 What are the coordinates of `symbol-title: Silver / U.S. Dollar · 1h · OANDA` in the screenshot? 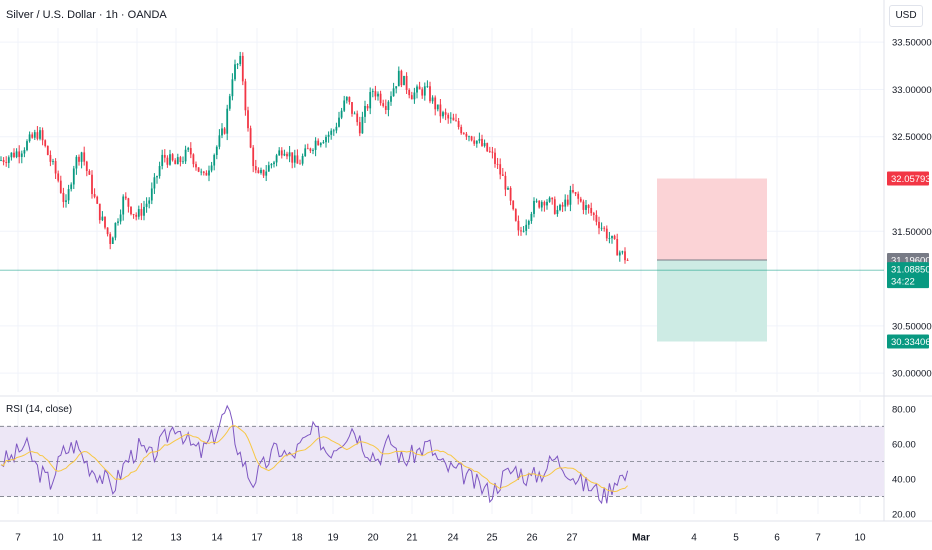 It's located at (86, 15).